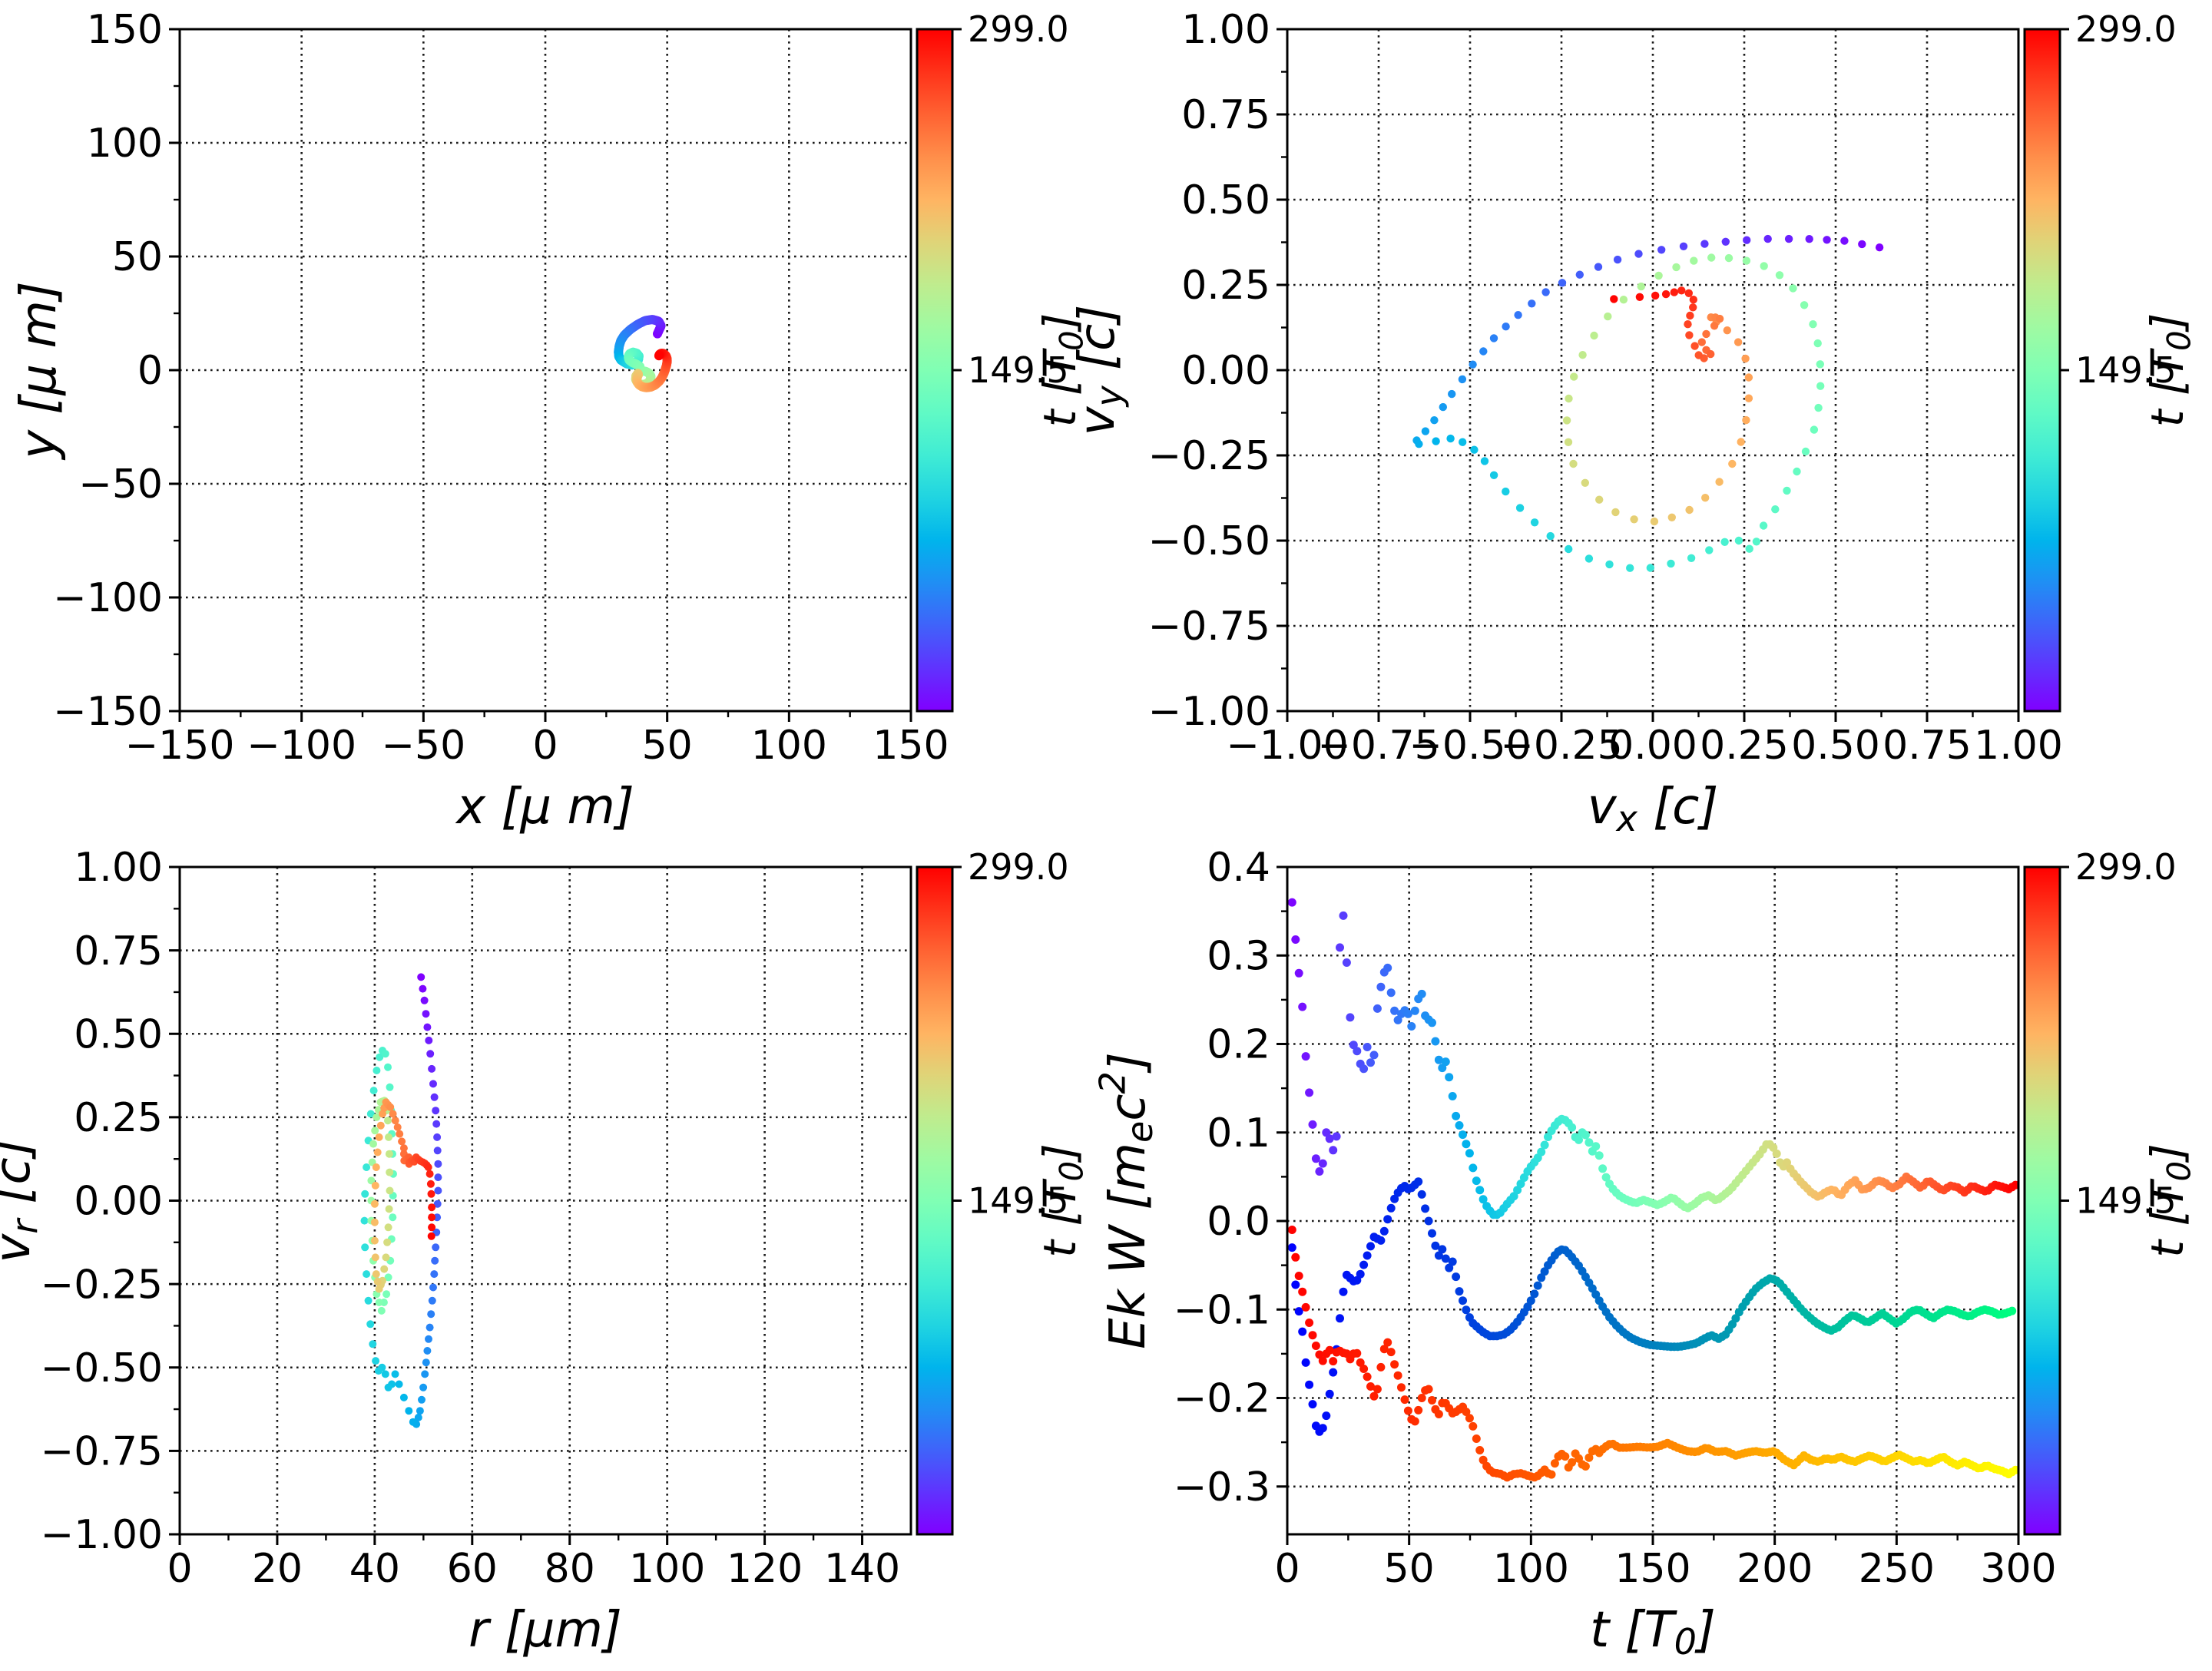  Describe the element at coordinates (1019, 867) in the screenshot. I see `colorbar-tick-rvr: 299.0` at that location.